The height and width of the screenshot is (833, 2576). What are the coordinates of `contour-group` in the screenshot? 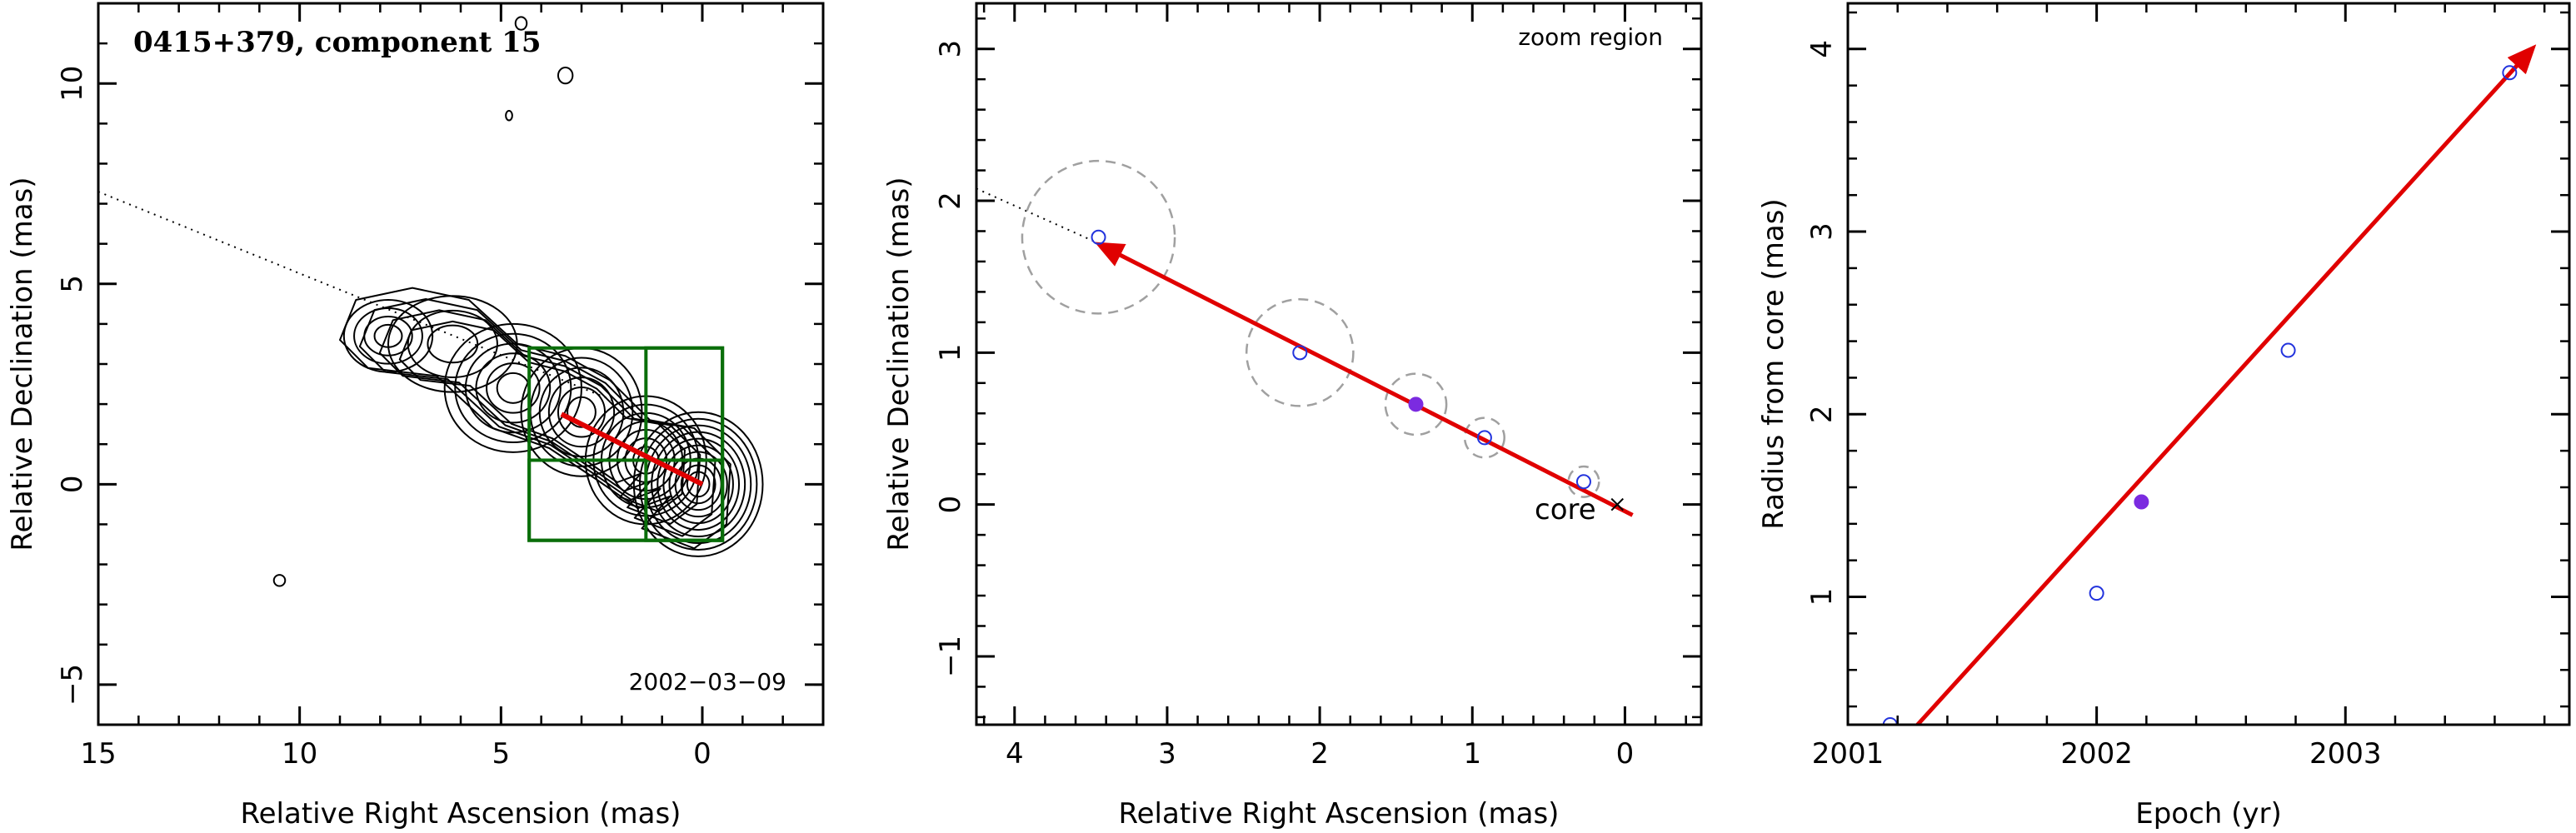 It's located at (518, 301).